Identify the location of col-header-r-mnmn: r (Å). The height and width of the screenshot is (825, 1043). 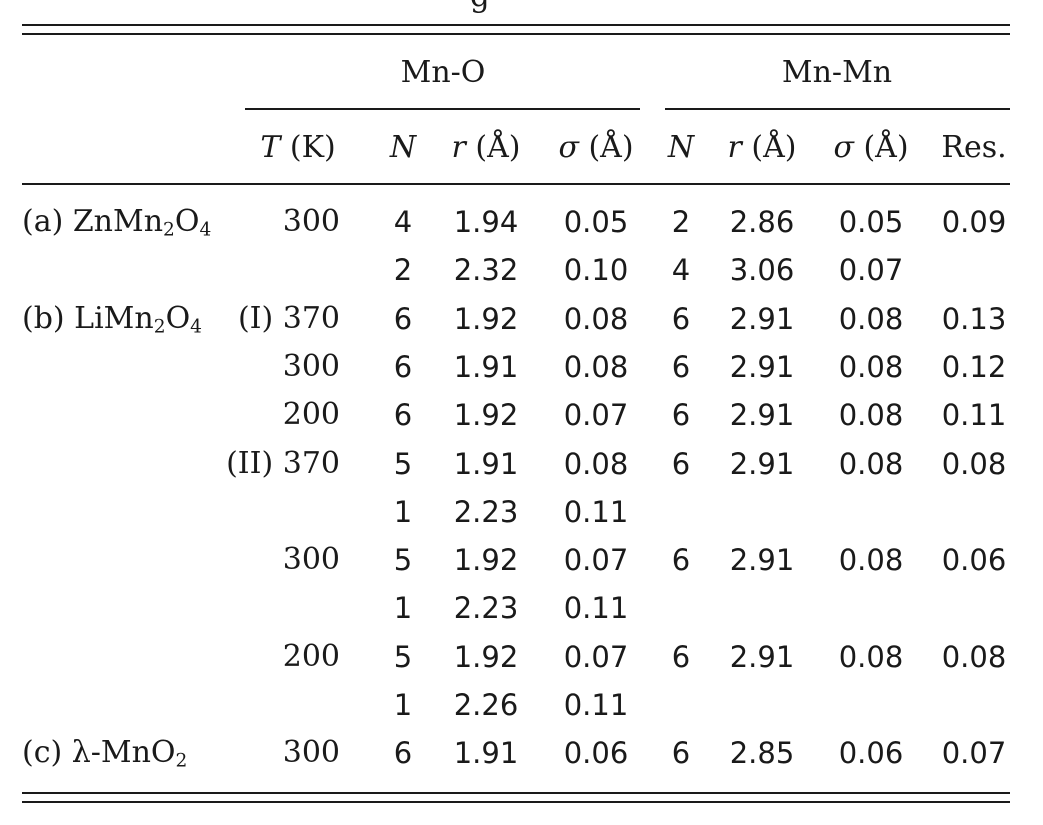
(762, 147).